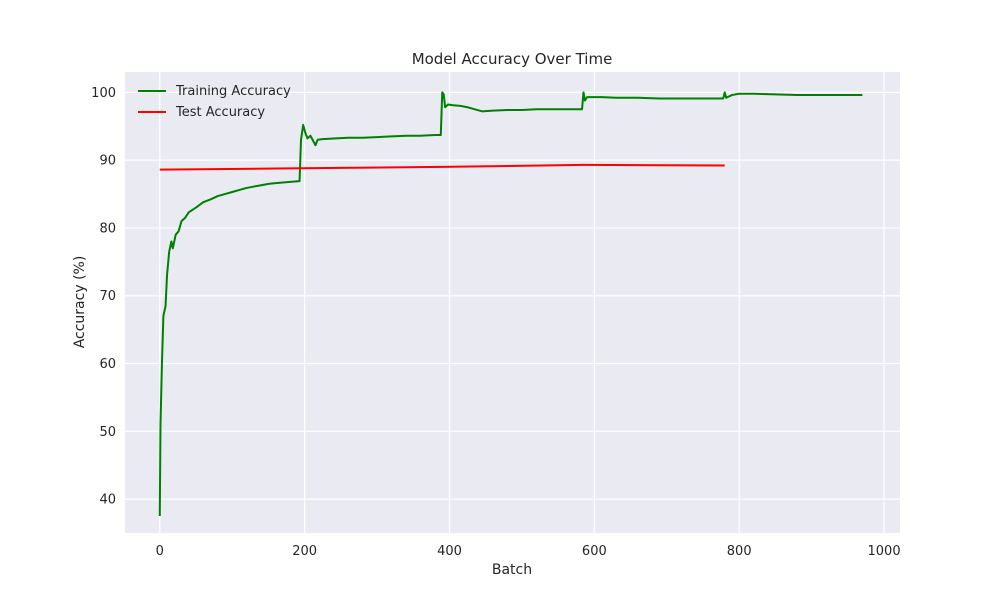 The width and height of the screenshot is (1000, 600). What do you see at coordinates (80, 302) in the screenshot?
I see `y-axis-label: Accuracy (%)` at bounding box center [80, 302].